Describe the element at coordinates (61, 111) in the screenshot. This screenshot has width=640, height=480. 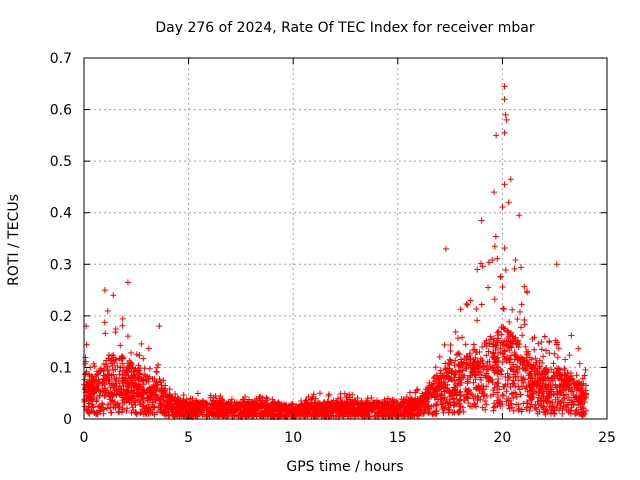
I see `y-tick-label: 0.6` at that location.